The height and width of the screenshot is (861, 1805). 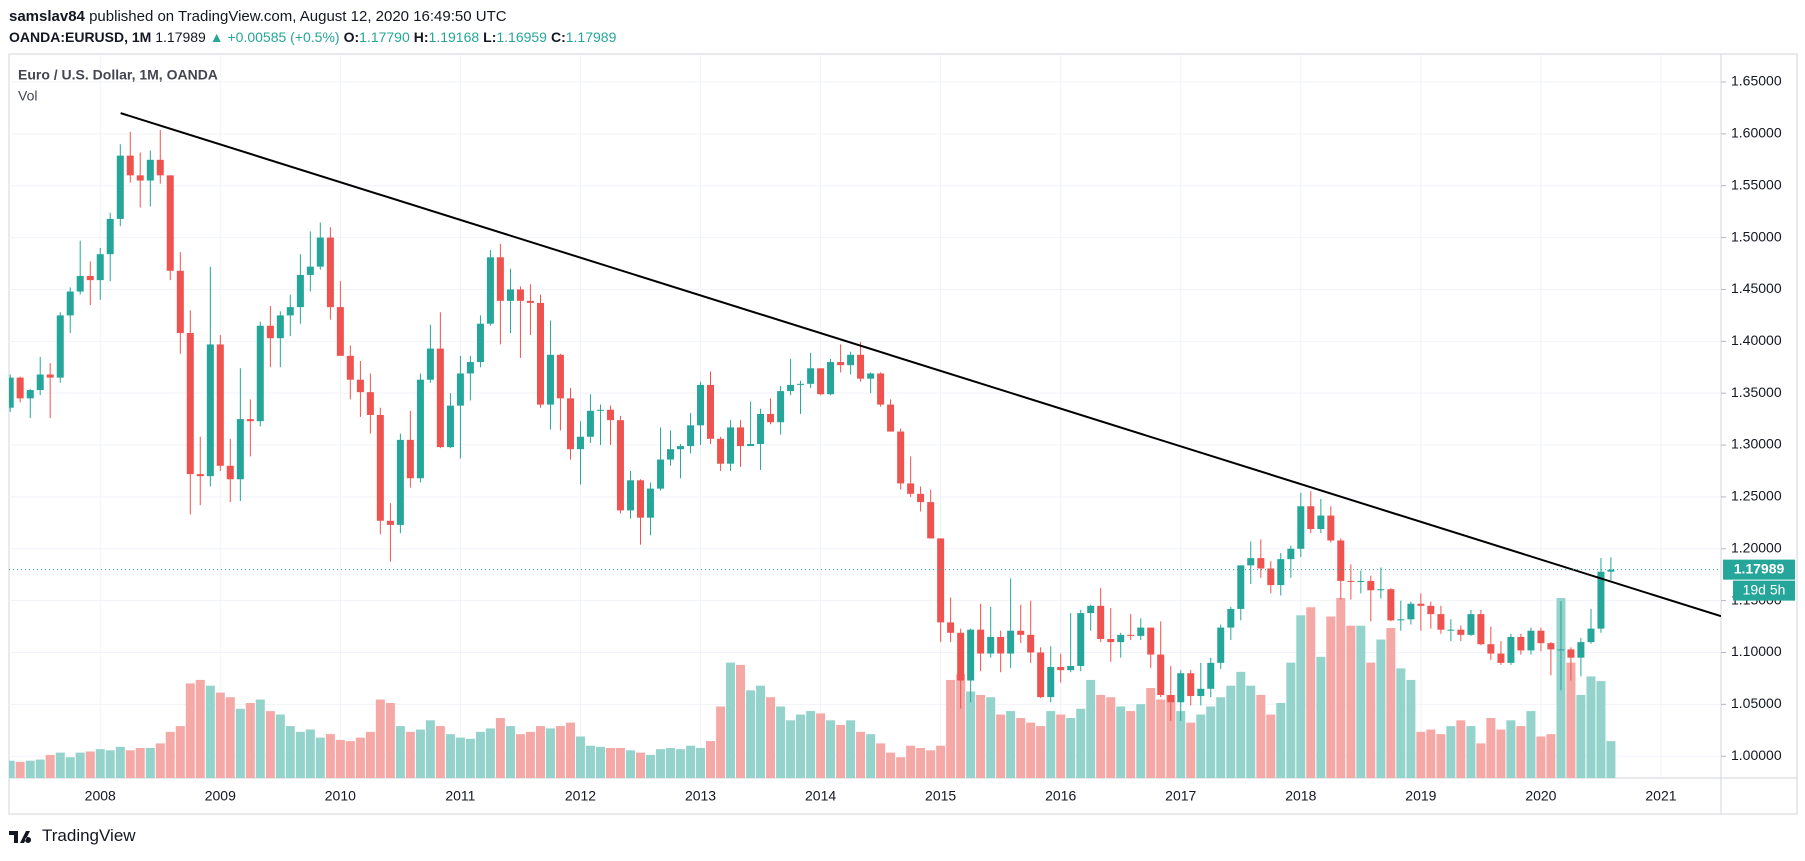 What do you see at coordinates (1180, 796) in the screenshot?
I see `x-tick-label: 2017` at bounding box center [1180, 796].